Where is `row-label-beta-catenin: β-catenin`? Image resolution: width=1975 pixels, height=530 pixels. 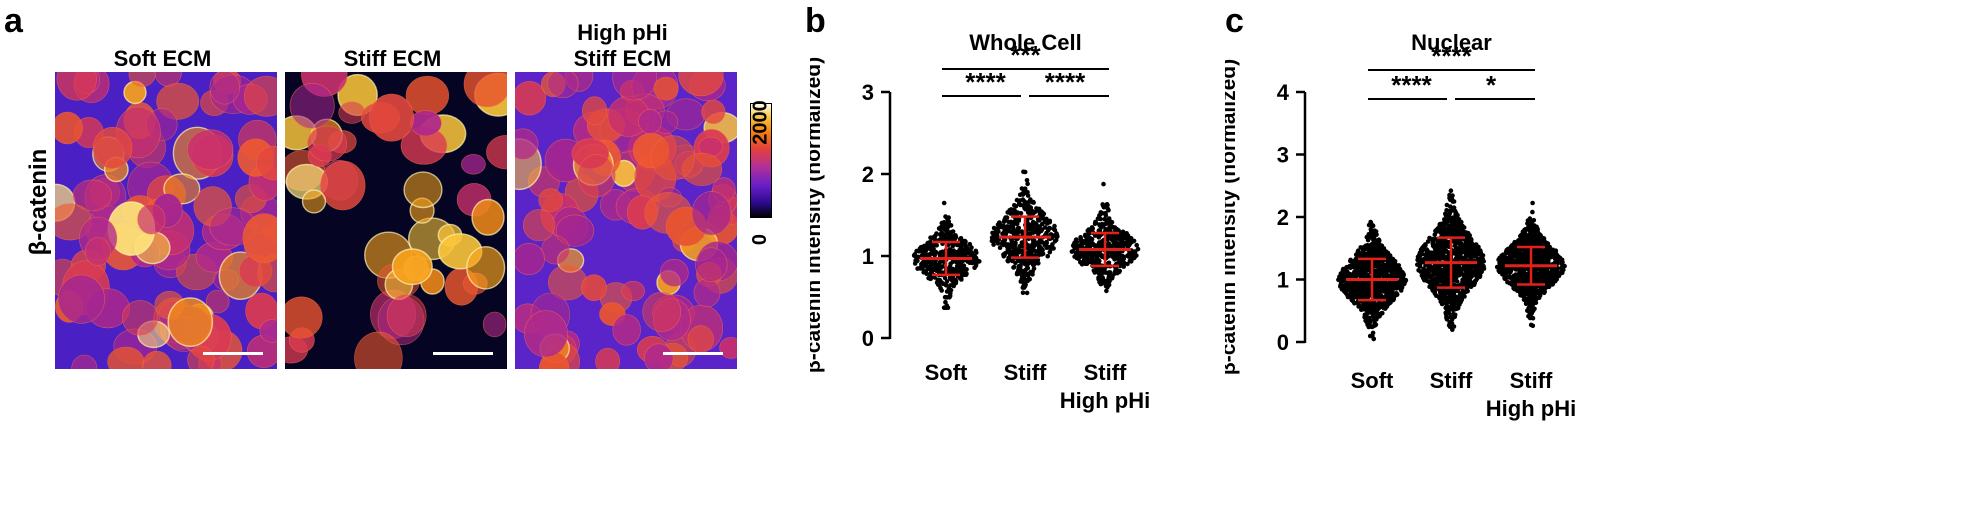 row-label-beta-catenin: β-catenin is located at coordinates (38, 202).